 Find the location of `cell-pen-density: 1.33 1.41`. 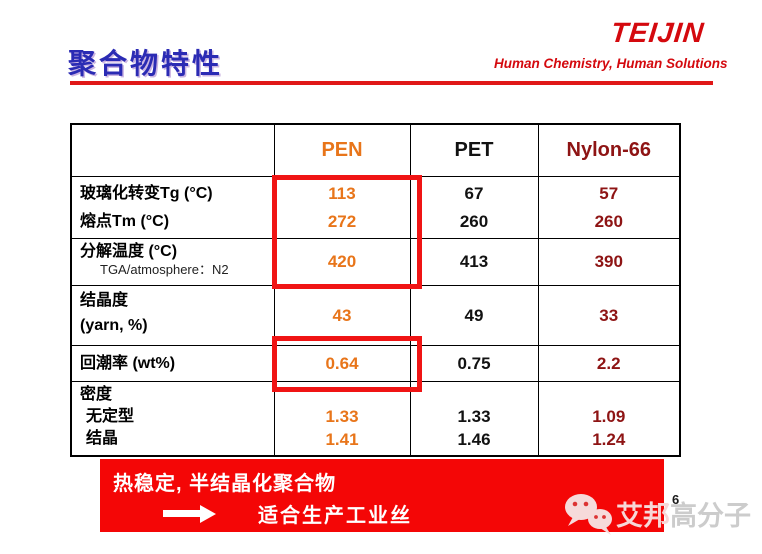

cell-pen-density: 1.33 1.41 is located at coordinates (342, 419).